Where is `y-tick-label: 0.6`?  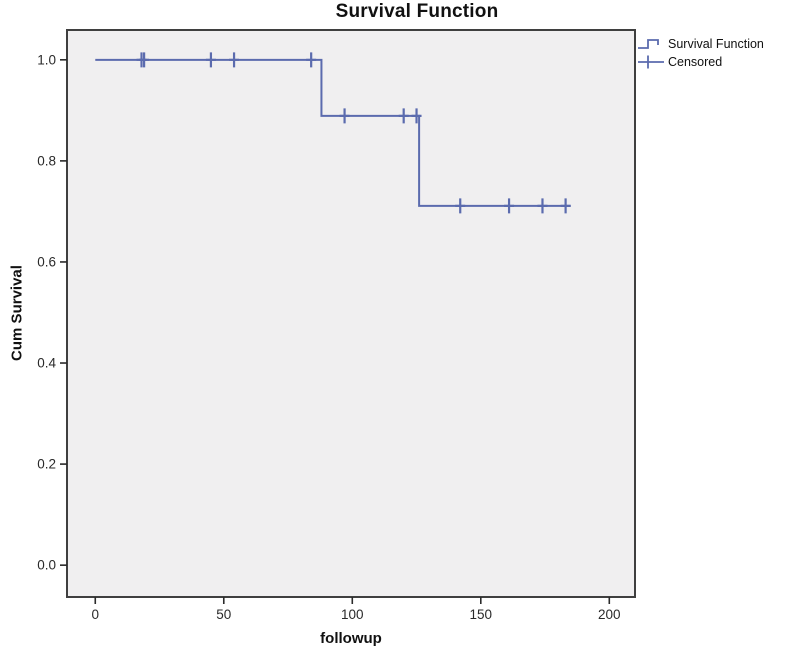 y-tick-label: 0.6 is located at coordinates (46, 261).